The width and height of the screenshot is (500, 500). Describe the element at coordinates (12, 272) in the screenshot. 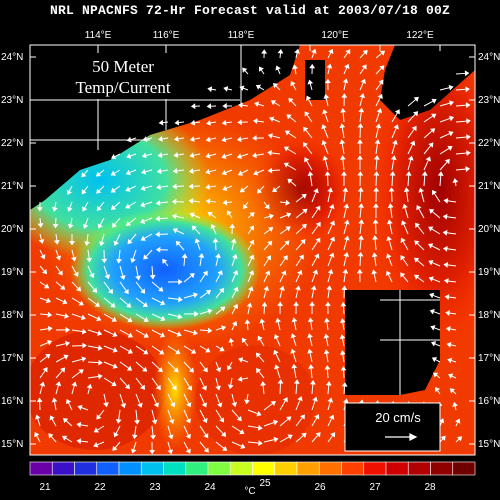

I see `y-tick-19-left: 19°N` at that location.